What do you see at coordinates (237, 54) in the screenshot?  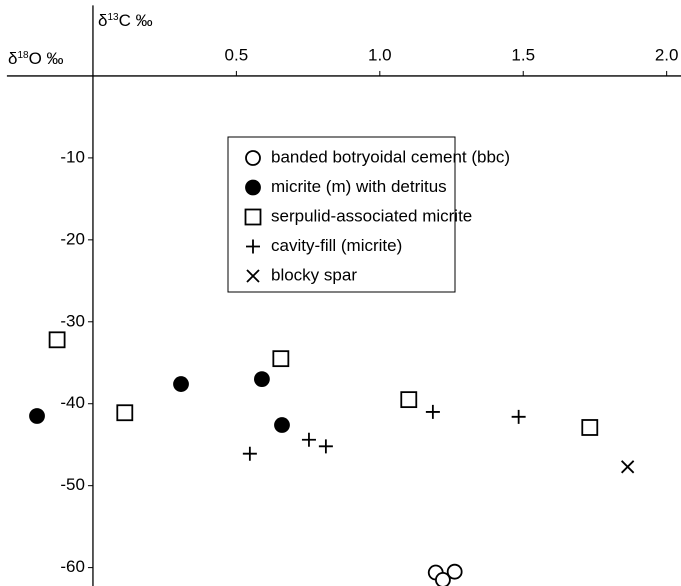 I see `x-tick-label: 0.5` at bounding box center [237, 54].